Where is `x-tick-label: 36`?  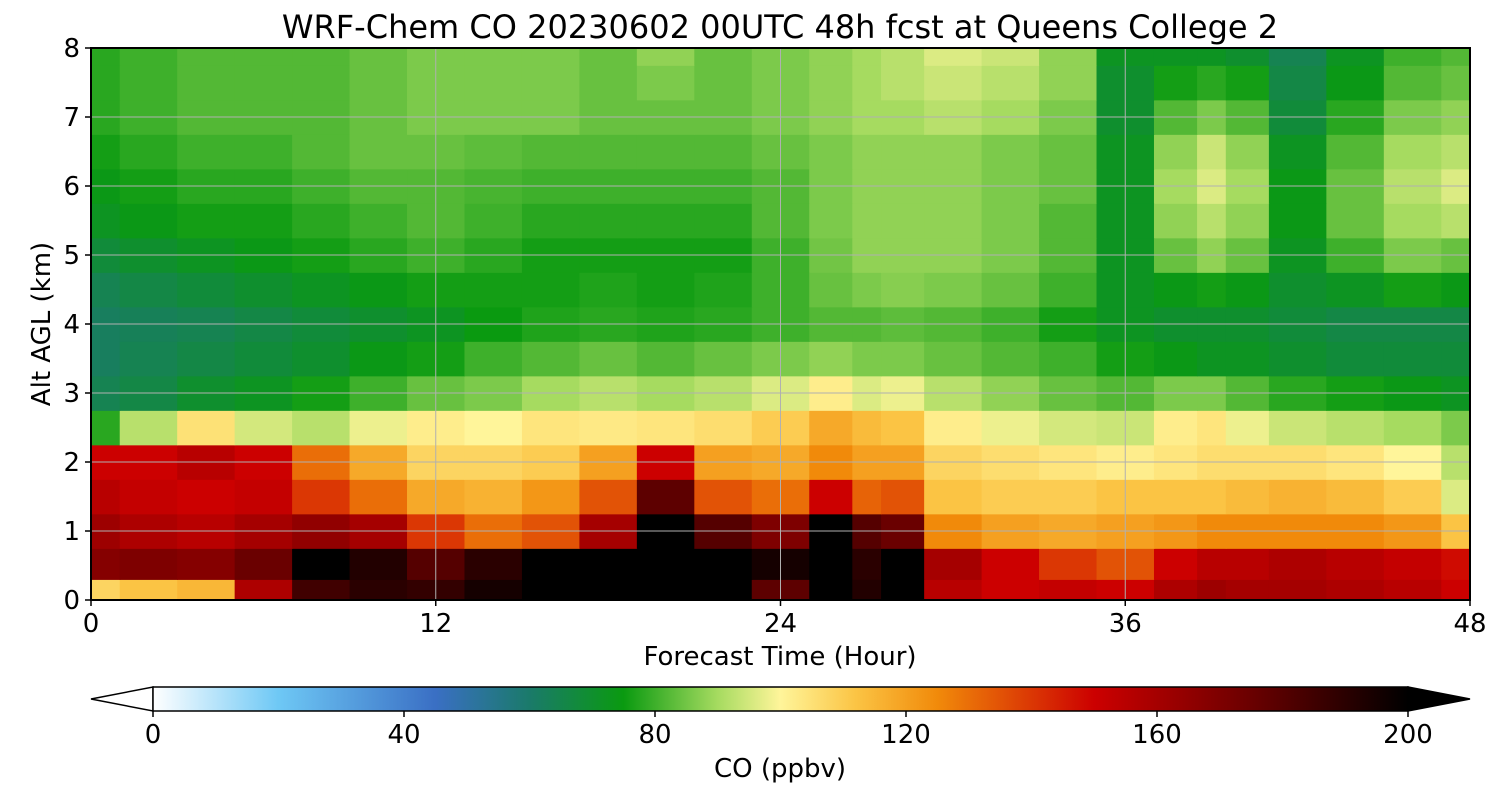
x-tick-label: 36 is located at coordinates (1125, 624).